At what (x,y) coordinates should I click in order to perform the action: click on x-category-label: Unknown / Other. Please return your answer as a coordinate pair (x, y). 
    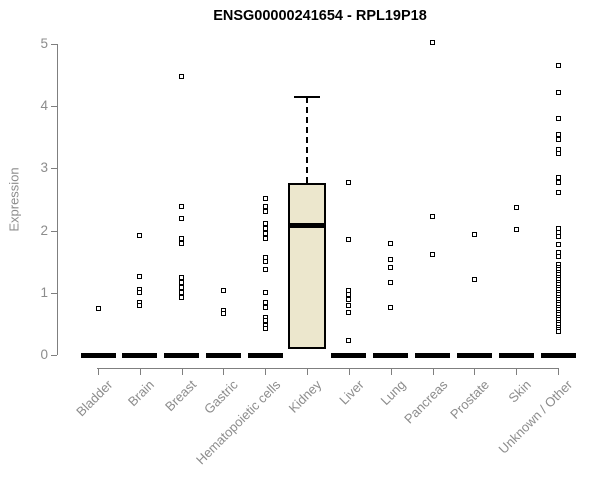
    Looking at the image, I should click on (536, 417).